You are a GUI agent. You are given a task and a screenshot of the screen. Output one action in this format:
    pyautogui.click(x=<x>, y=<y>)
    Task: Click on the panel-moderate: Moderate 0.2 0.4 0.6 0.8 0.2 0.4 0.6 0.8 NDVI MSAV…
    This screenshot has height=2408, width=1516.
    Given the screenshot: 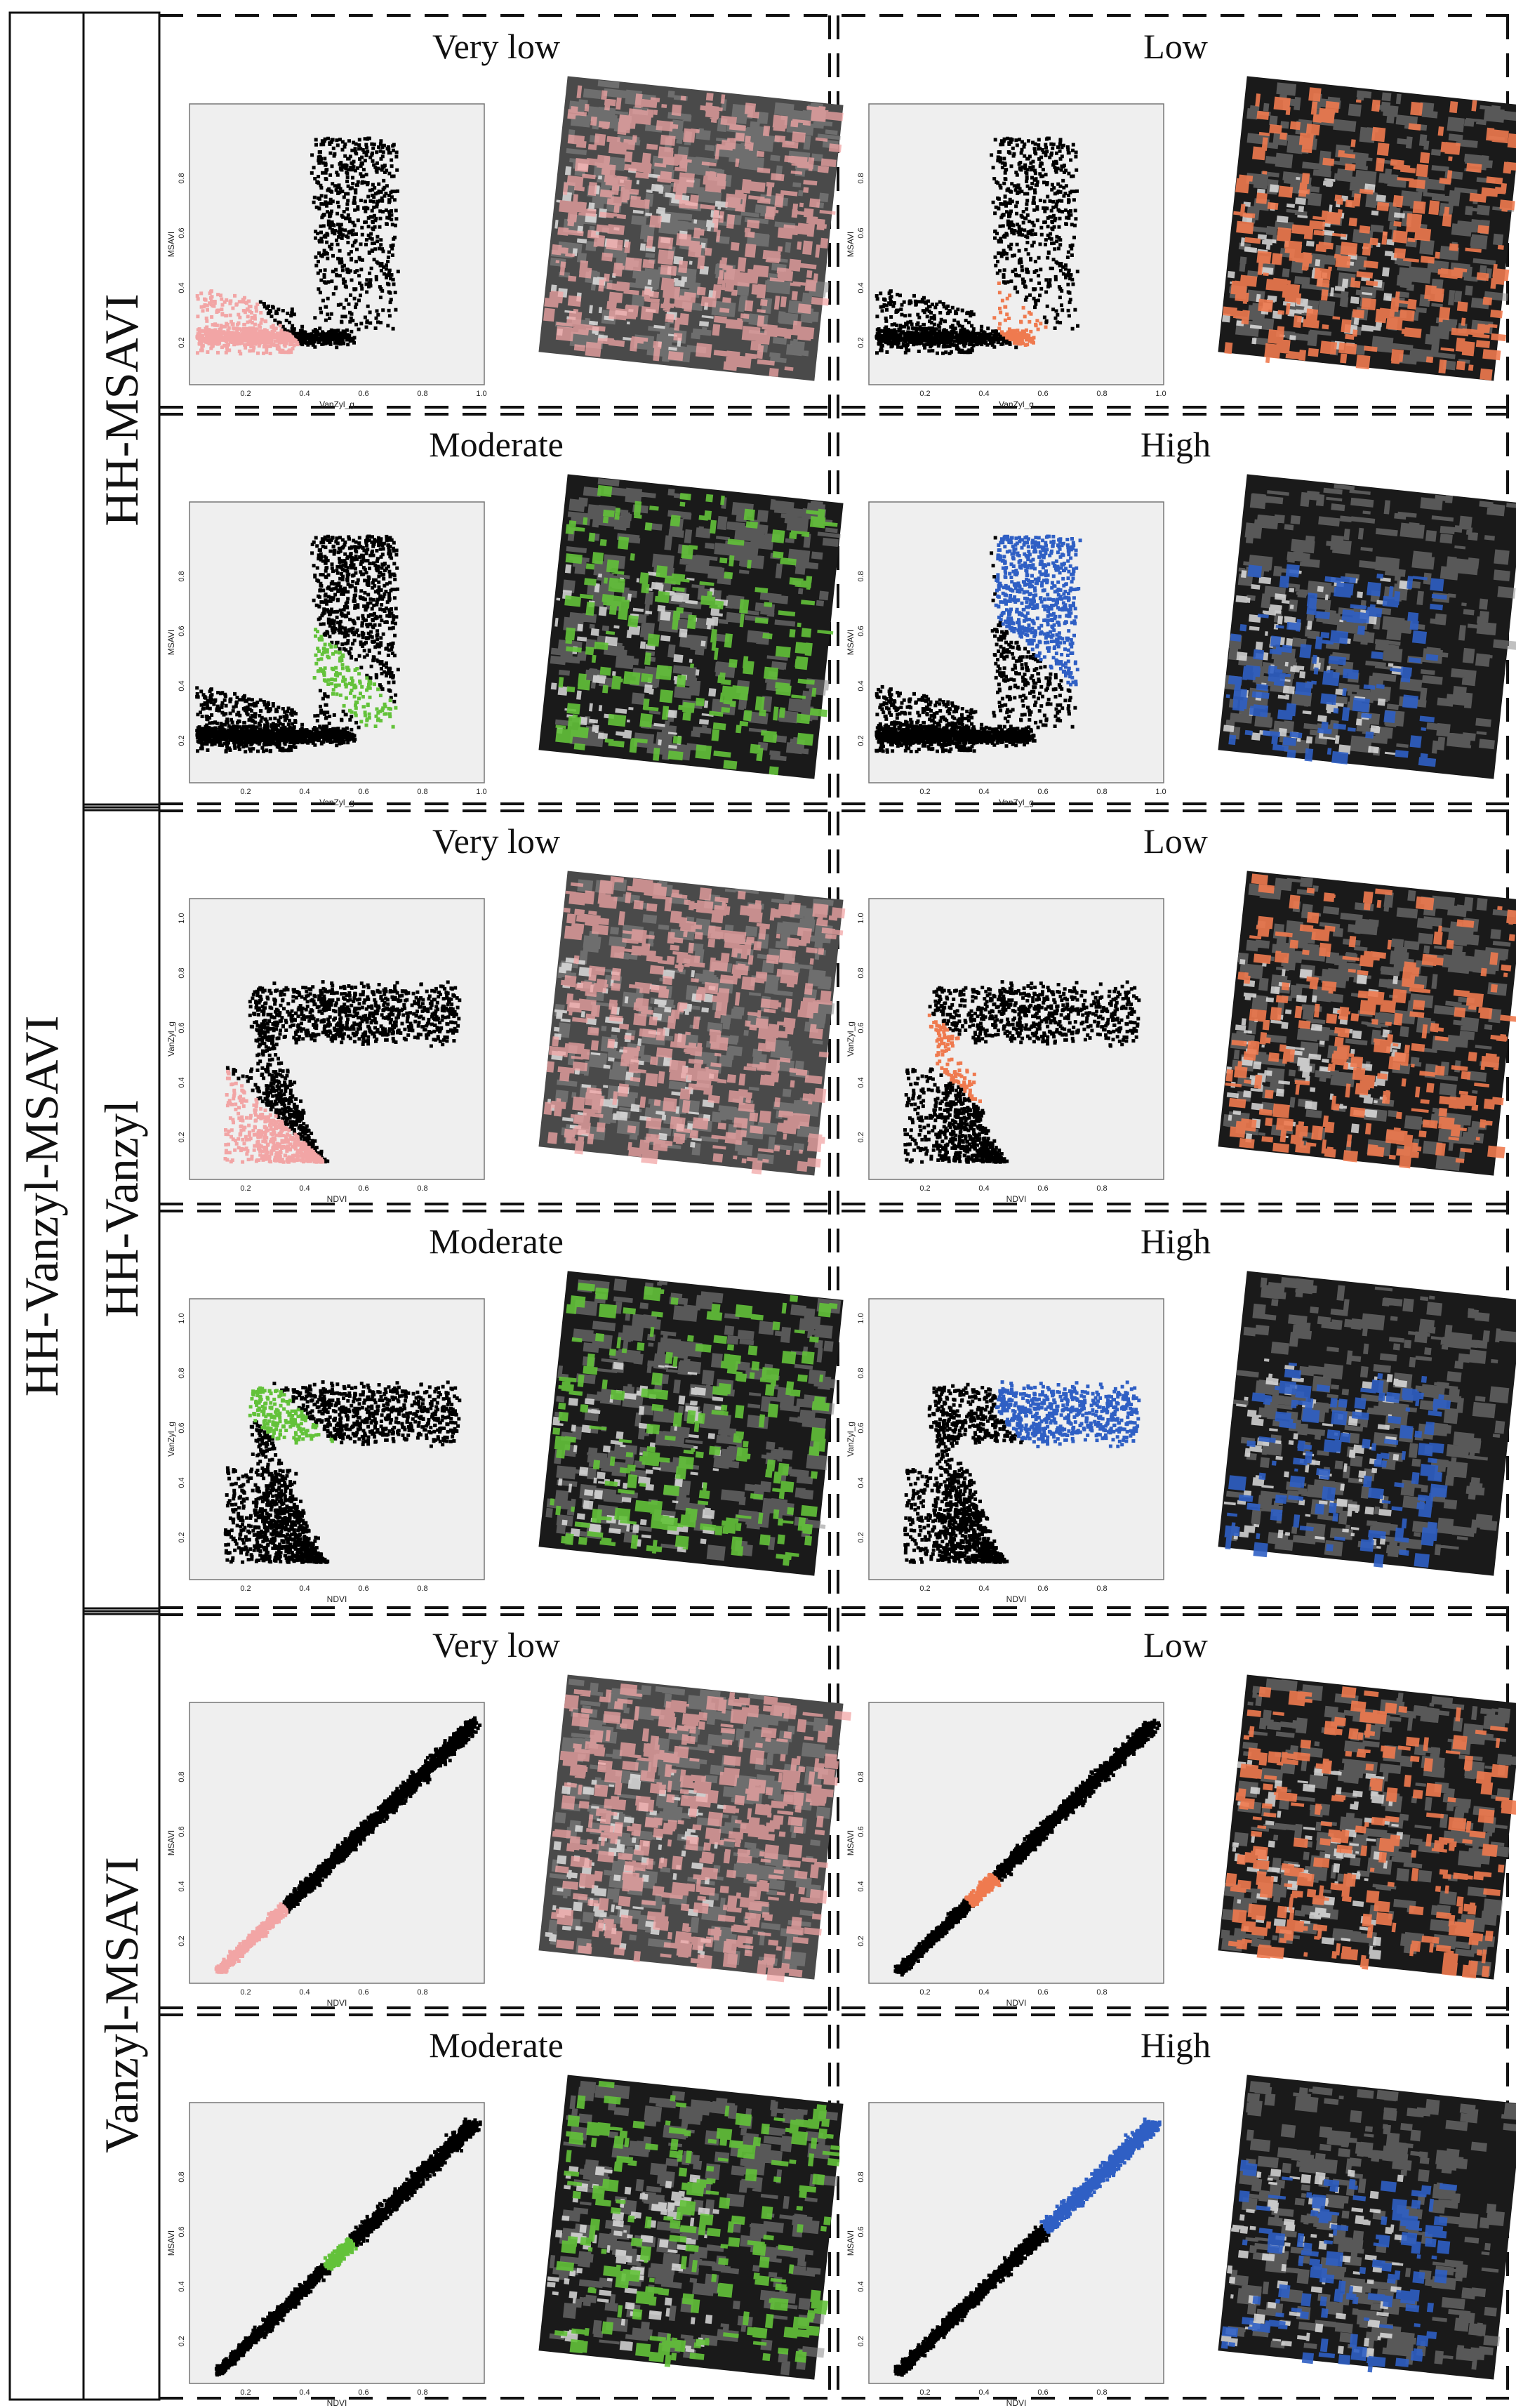 What is the action you would take?
    pyautogui.click(x=505, y=2216)
    